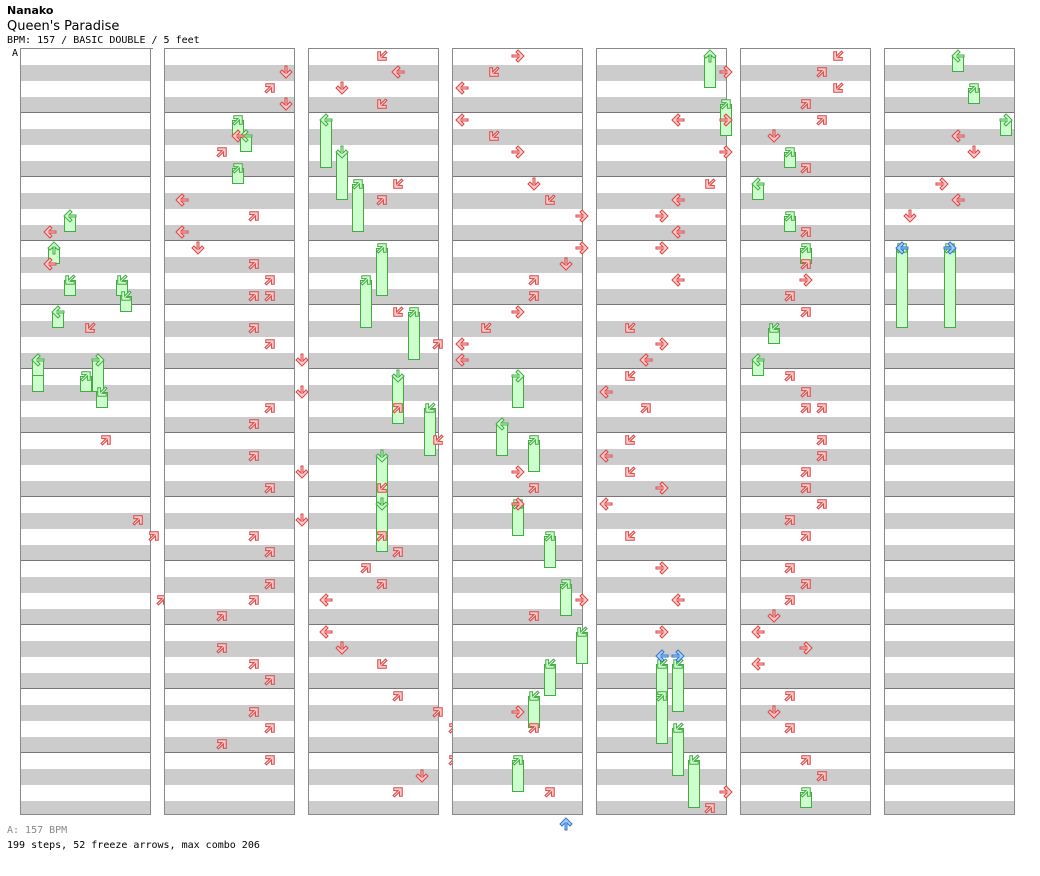  What do you see at coordinates (15, 53) in the screenshot?
I see `bpm-marker-label: A` at bounding box center [15, 53].